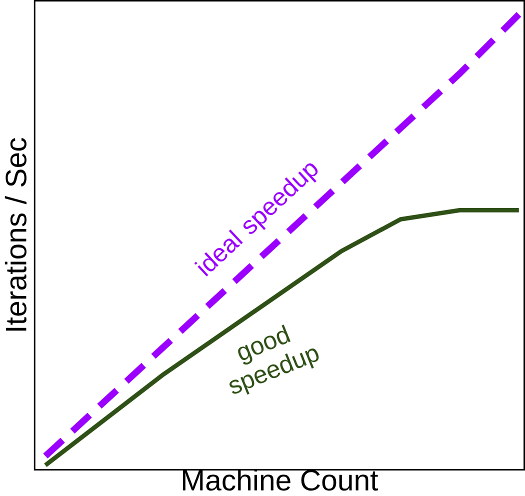 This screenshot has height=496, width=525. Describe the element at coordinates (280, 480) in the screenshot. I see `x-axis-title: Machine Count` at that location.